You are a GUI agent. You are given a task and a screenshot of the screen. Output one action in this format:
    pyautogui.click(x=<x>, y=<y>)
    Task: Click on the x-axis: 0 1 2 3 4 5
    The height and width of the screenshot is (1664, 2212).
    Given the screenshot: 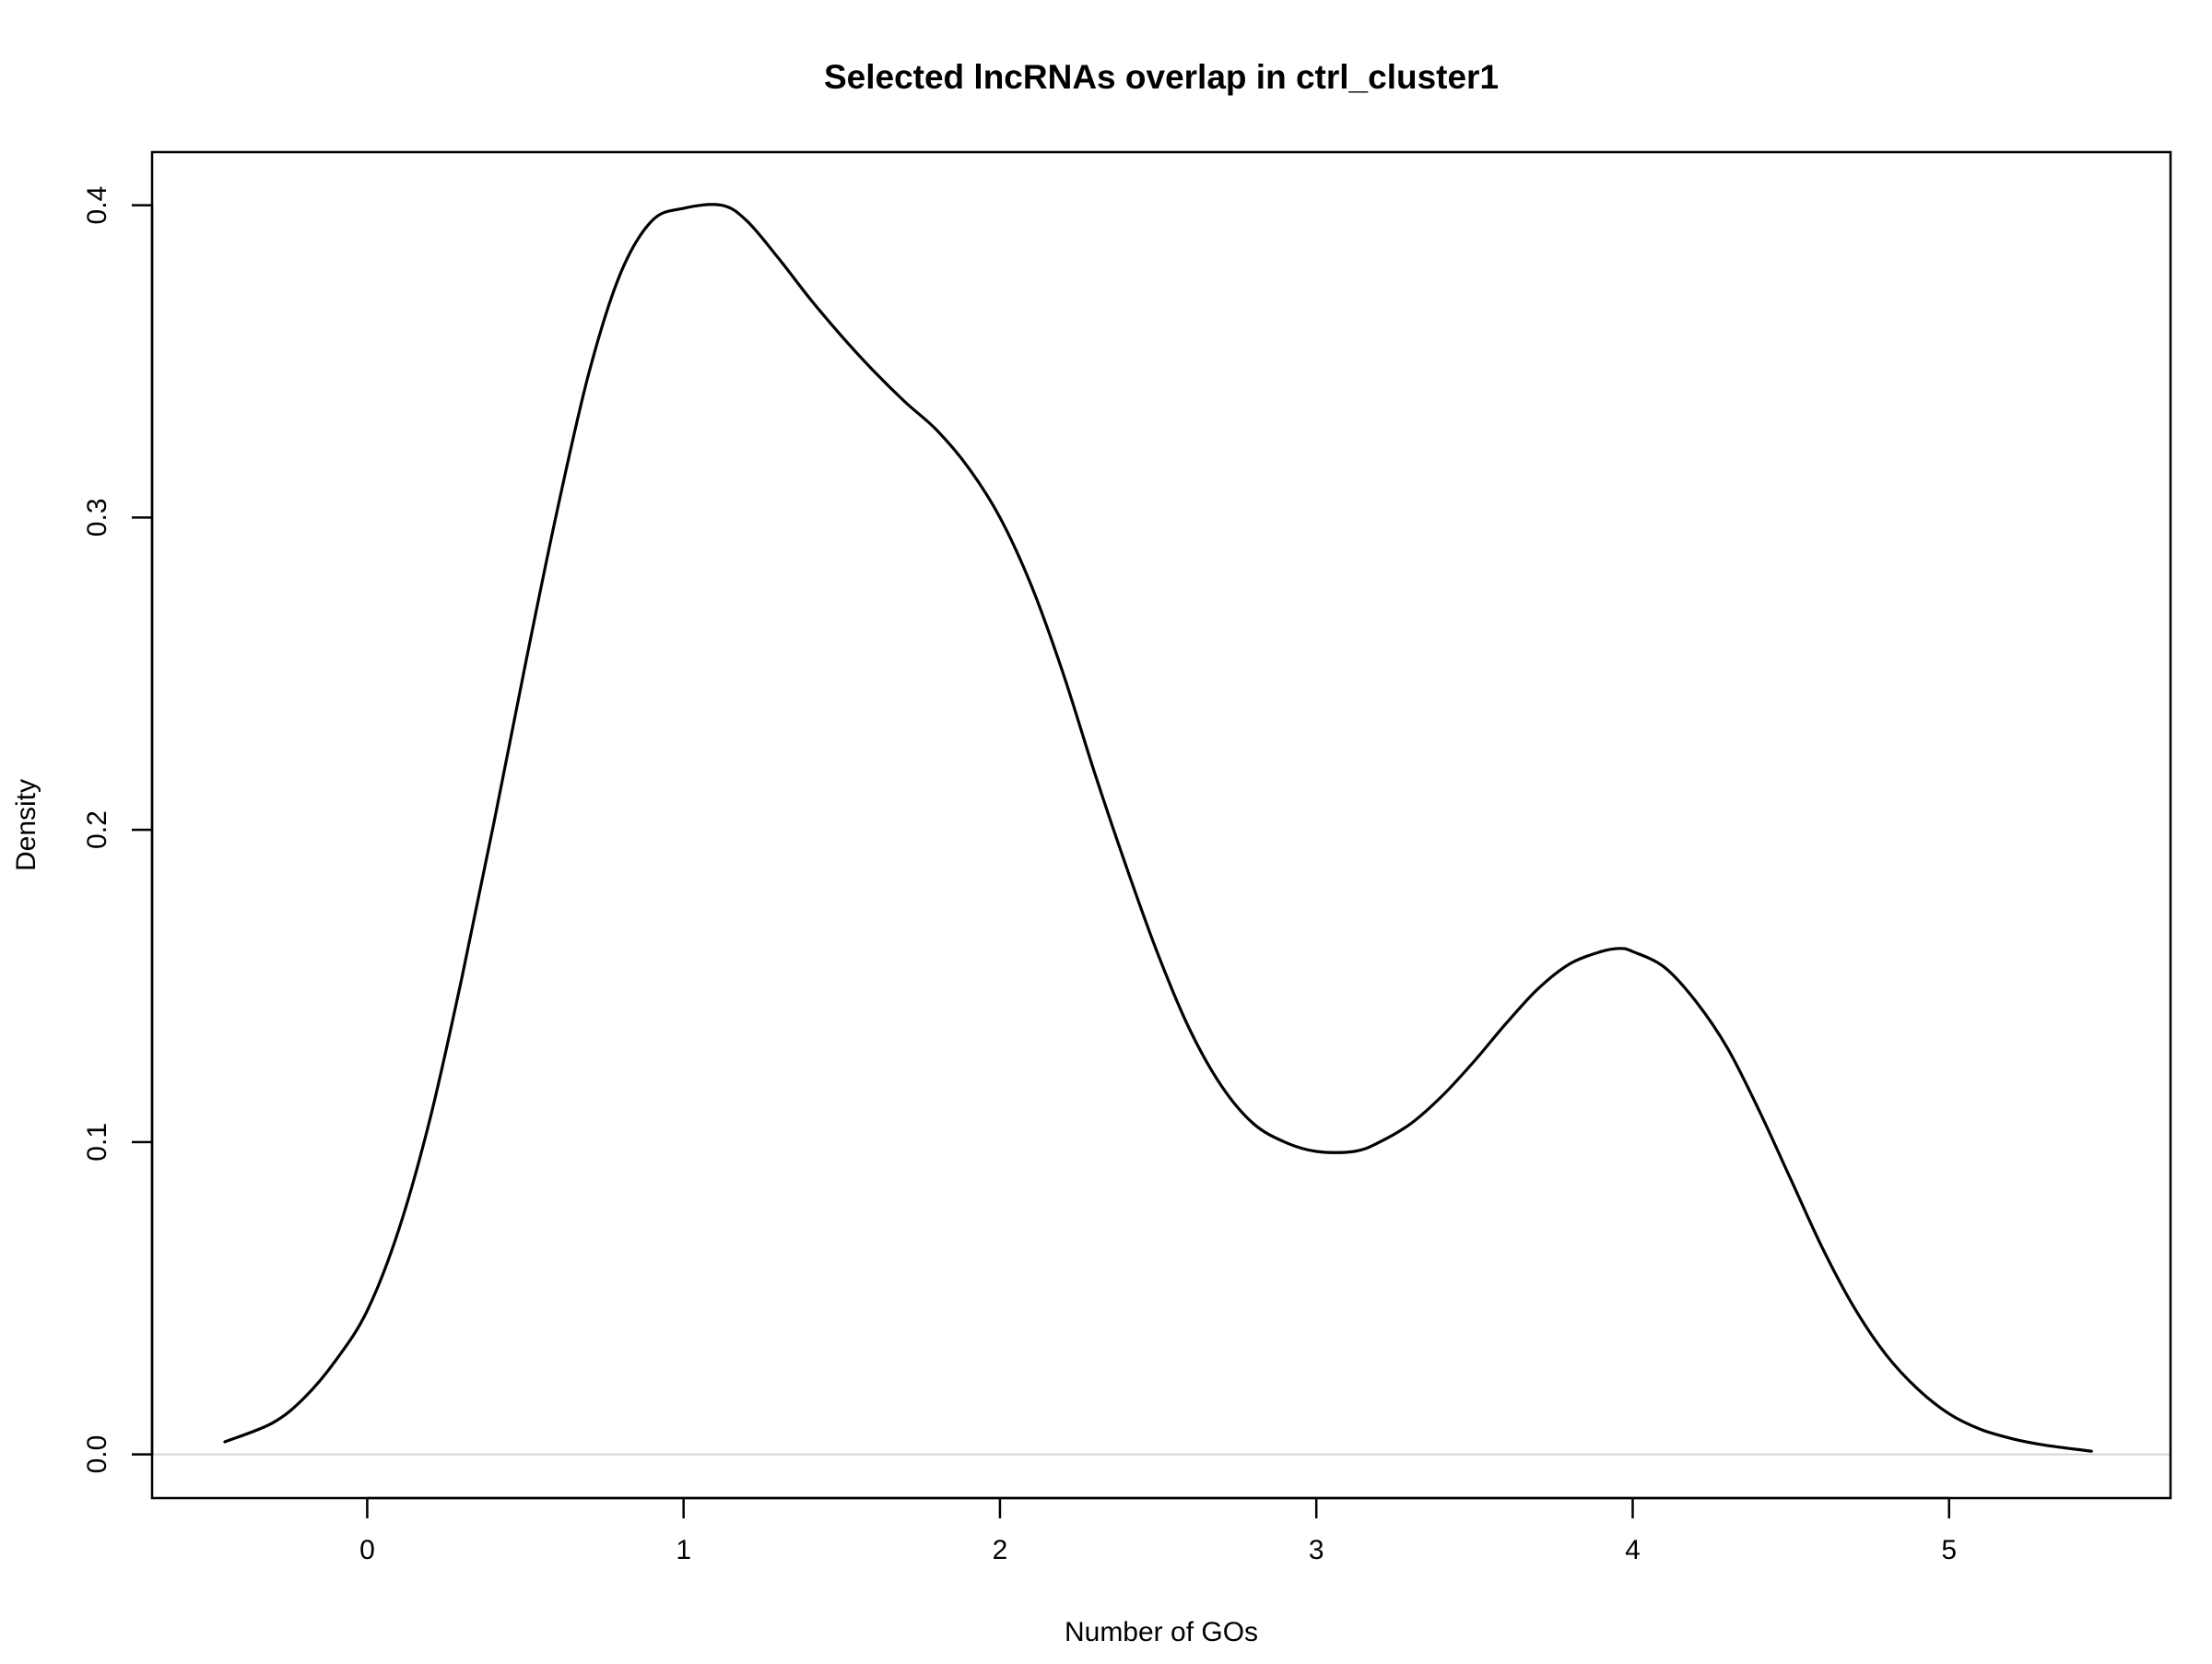 What is the action you would take?
    pyautogui.click(x=1158, y=1530)
    